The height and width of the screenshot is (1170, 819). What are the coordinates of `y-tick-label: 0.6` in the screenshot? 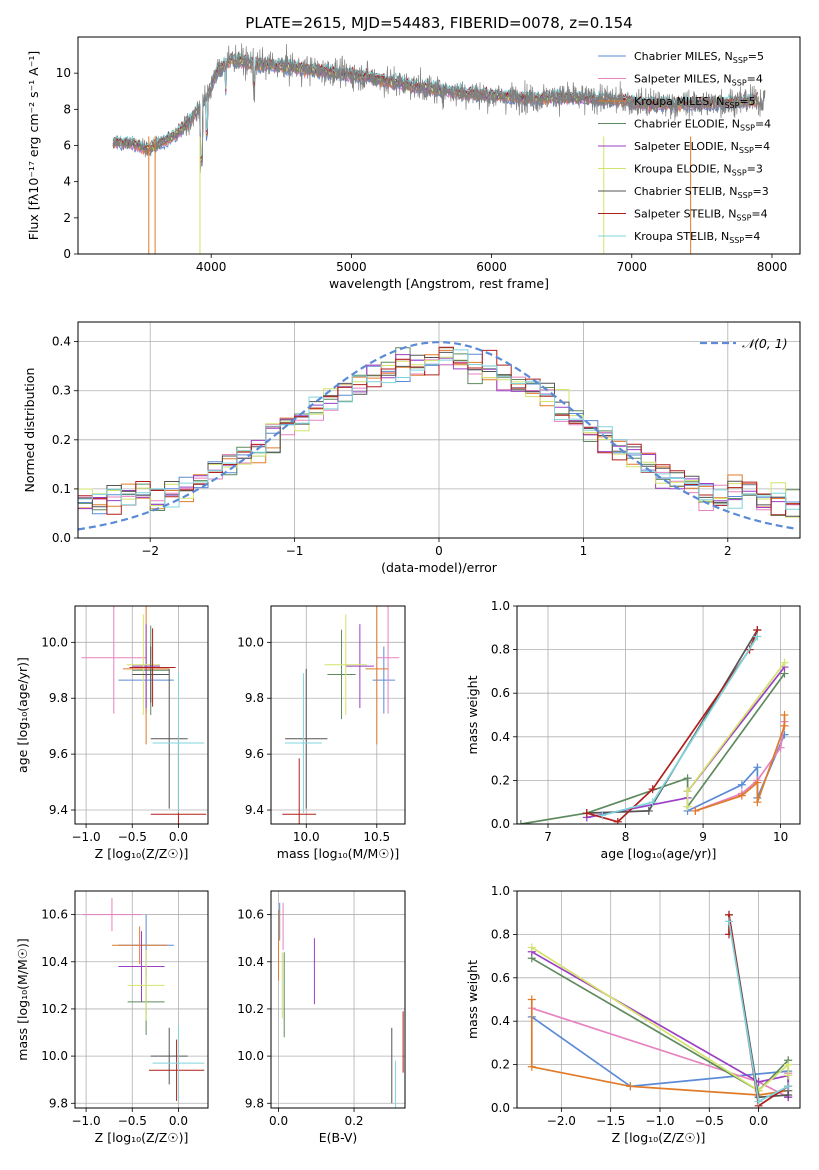 It's located at (500, 693).